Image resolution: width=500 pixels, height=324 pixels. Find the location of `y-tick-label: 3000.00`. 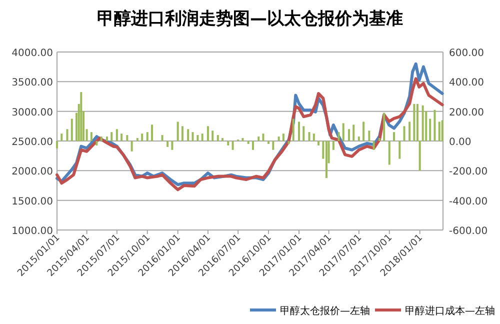

y-tick-label: 3000.00 is located at coordinates (32, 112).